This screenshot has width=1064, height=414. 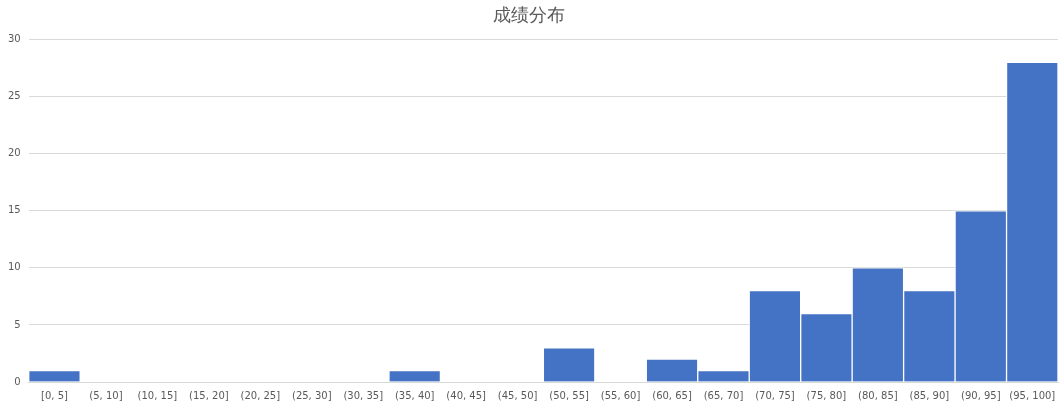 What do you see at coordinates (878, 395) in the screenshot?
I see `x-tick-label: (80, 85]` at bounding box center [878, 395].